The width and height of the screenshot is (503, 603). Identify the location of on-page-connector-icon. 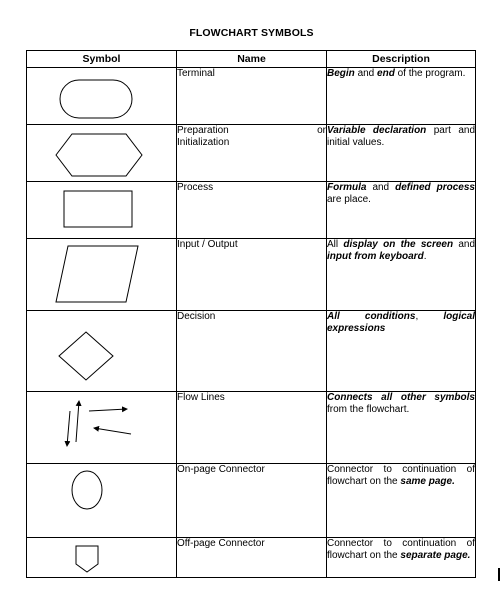
(87, 490).